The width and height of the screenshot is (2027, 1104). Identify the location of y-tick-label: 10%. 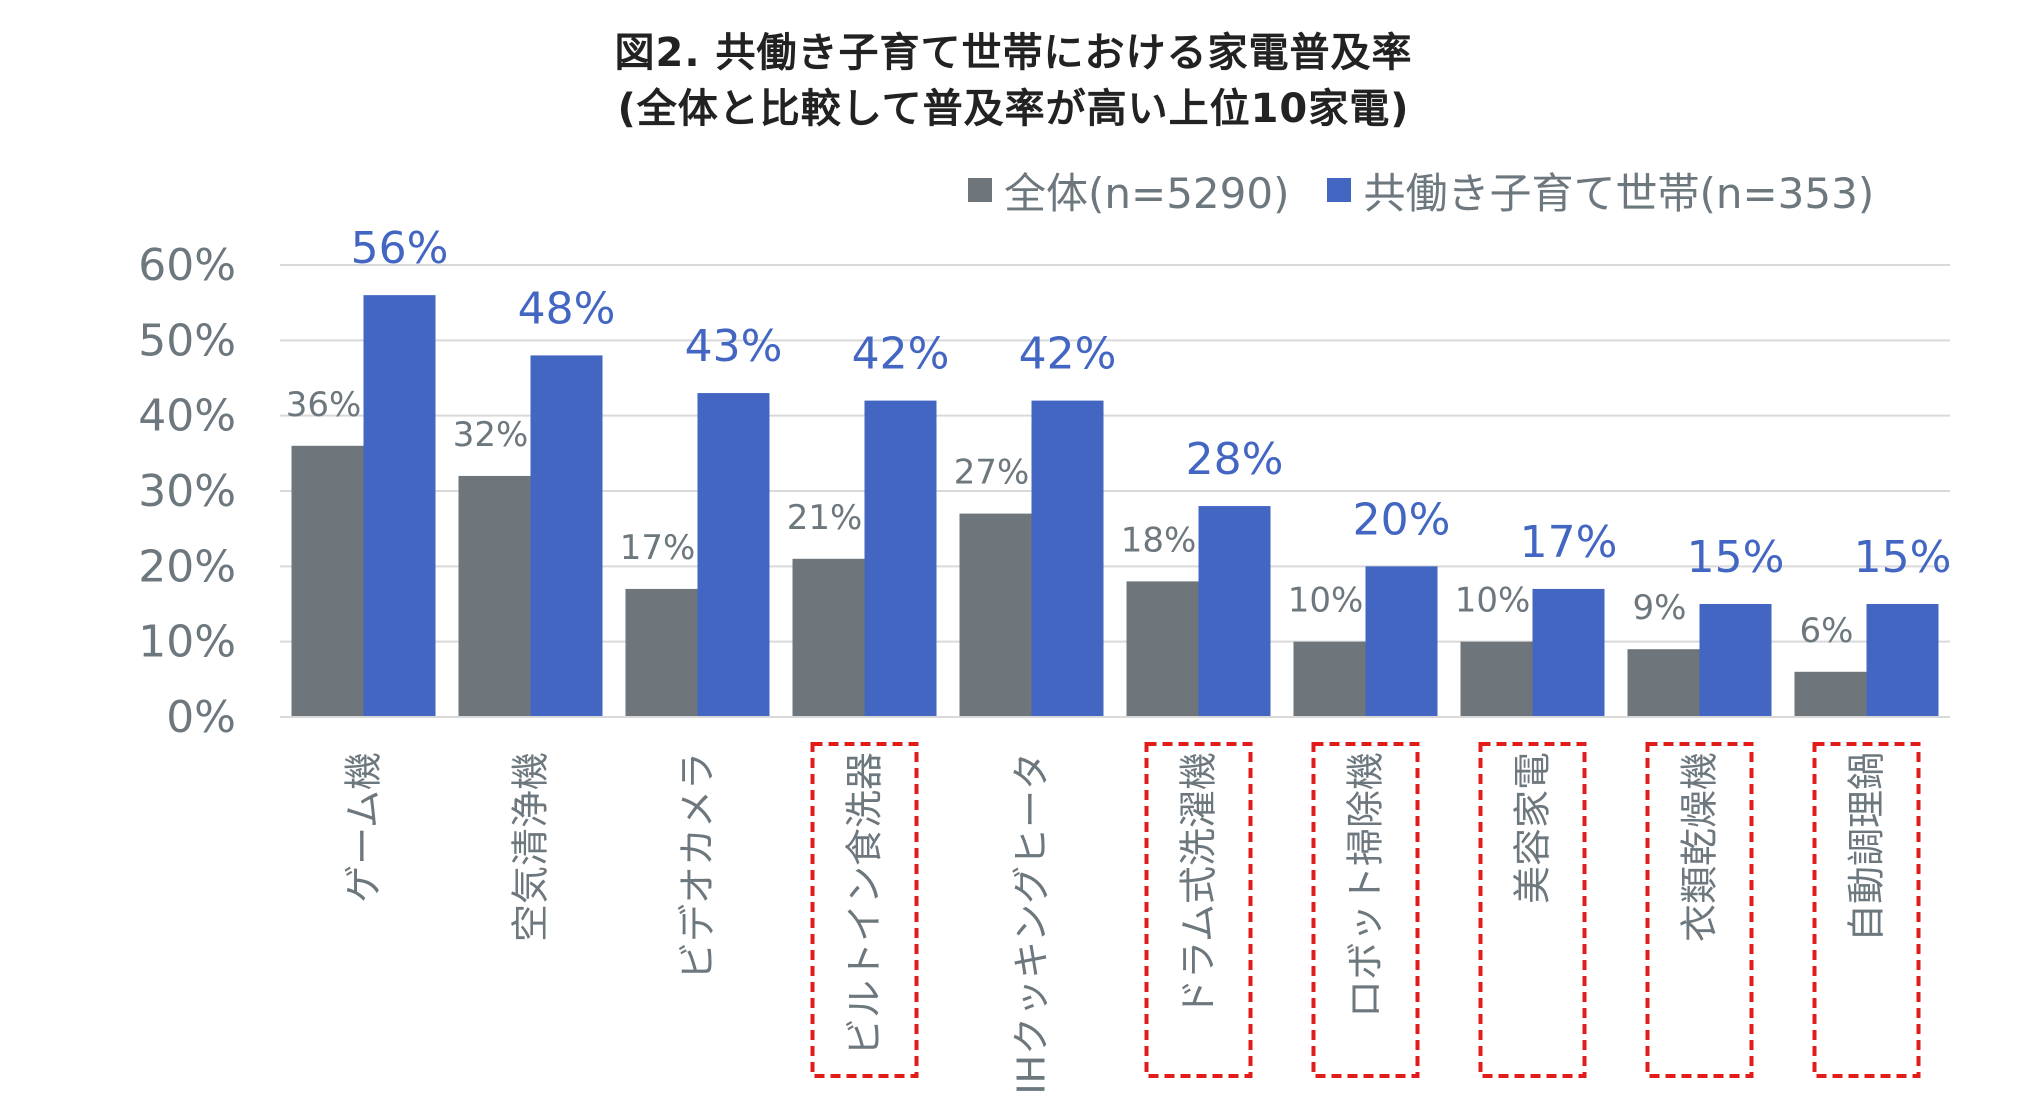
(187, 642).